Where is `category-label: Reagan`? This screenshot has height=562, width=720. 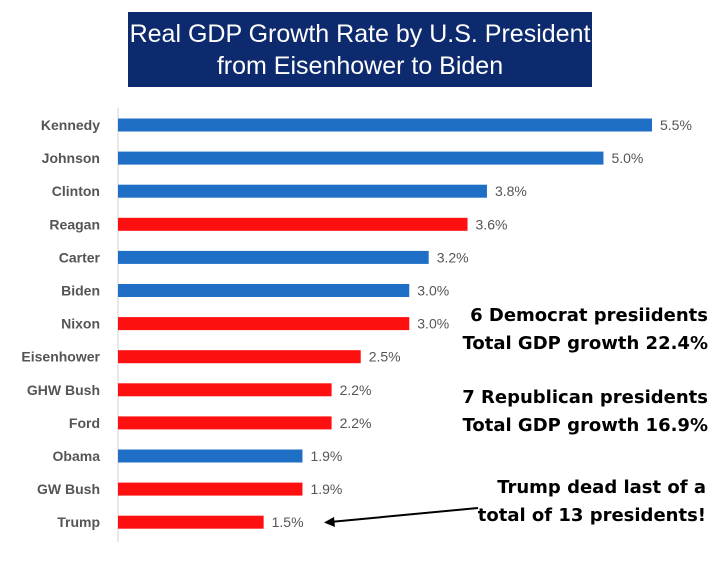
category-label: Reagan is located at coordinates (74, 224).